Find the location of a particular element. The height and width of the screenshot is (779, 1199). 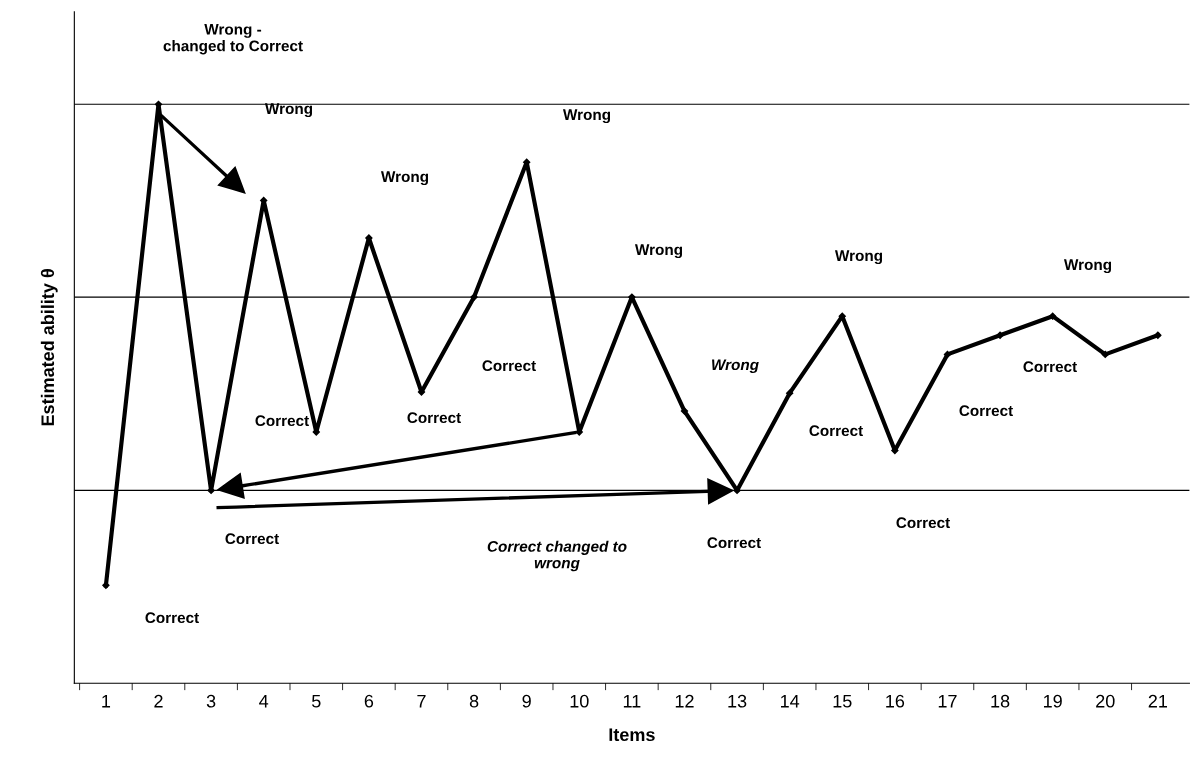

x-tick-label: 10 is located at coordinates (579, 701).